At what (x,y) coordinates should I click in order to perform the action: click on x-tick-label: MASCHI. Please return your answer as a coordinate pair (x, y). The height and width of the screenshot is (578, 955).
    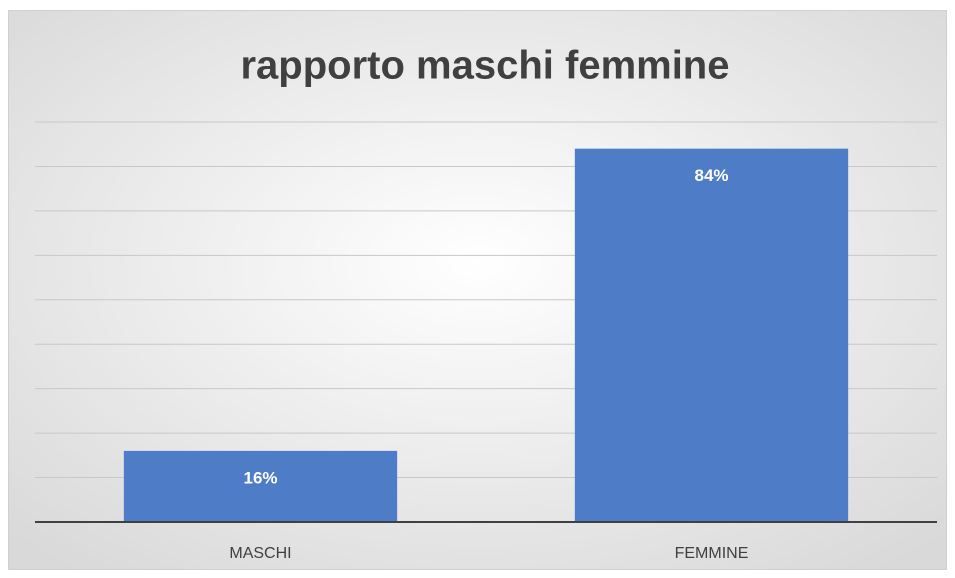
    Looking at the image, I should click on (260, 553).